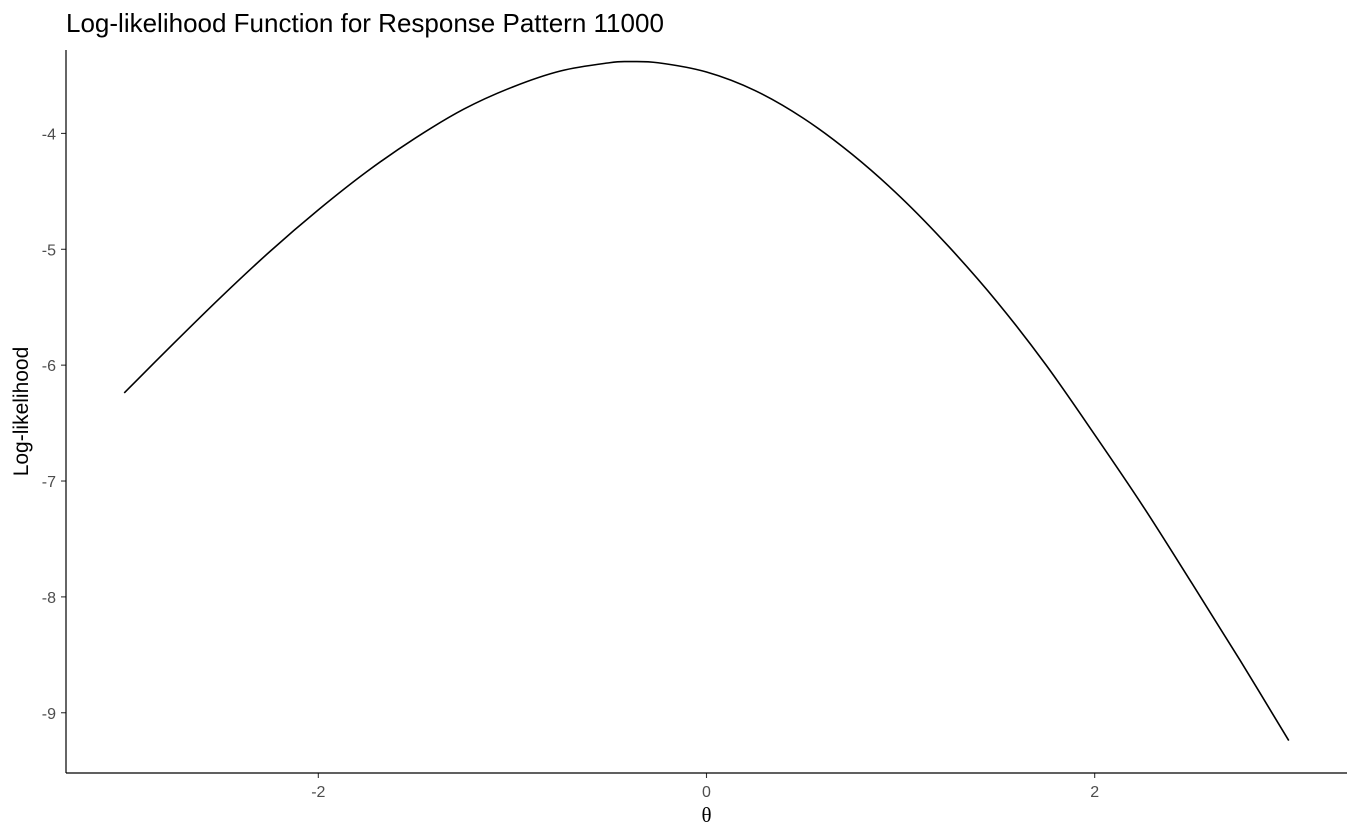 The height and width of the screenshot is (840, 1359). I want to click on x-tick-label: 0, so click(706, 792).